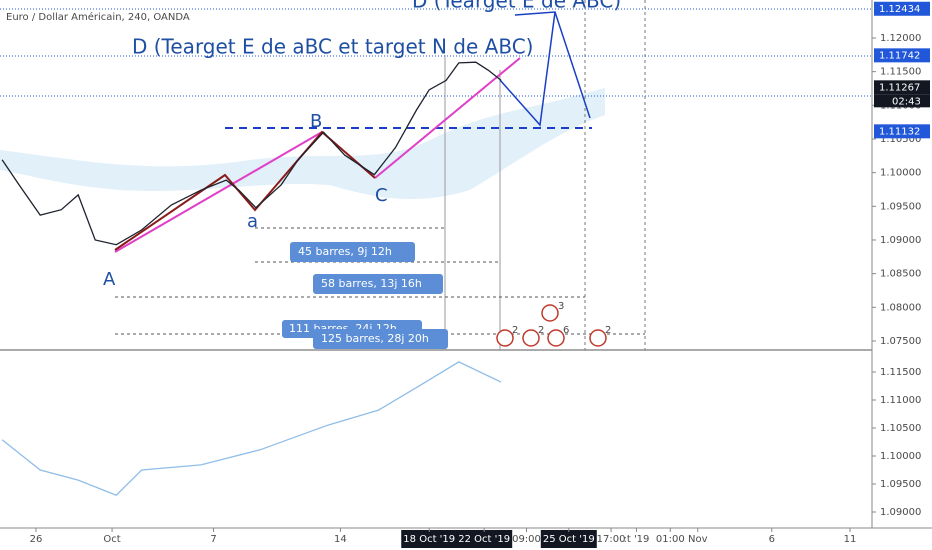 This screenshot has width=932, height=550. What do you see at coordinates (611, 539) in the screenshot?
I see `x-tick-label: 17:00` at bounding box center [611, 539].